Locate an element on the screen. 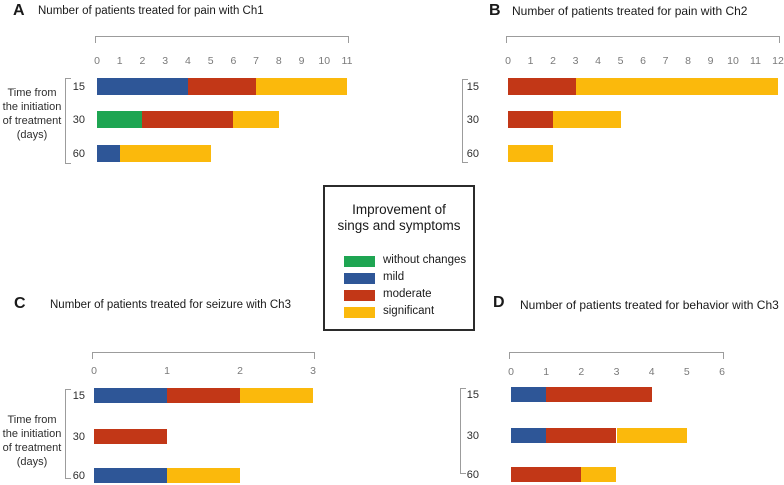  bar-segment-d-30d-moderate is located at coordinates (581, 435).